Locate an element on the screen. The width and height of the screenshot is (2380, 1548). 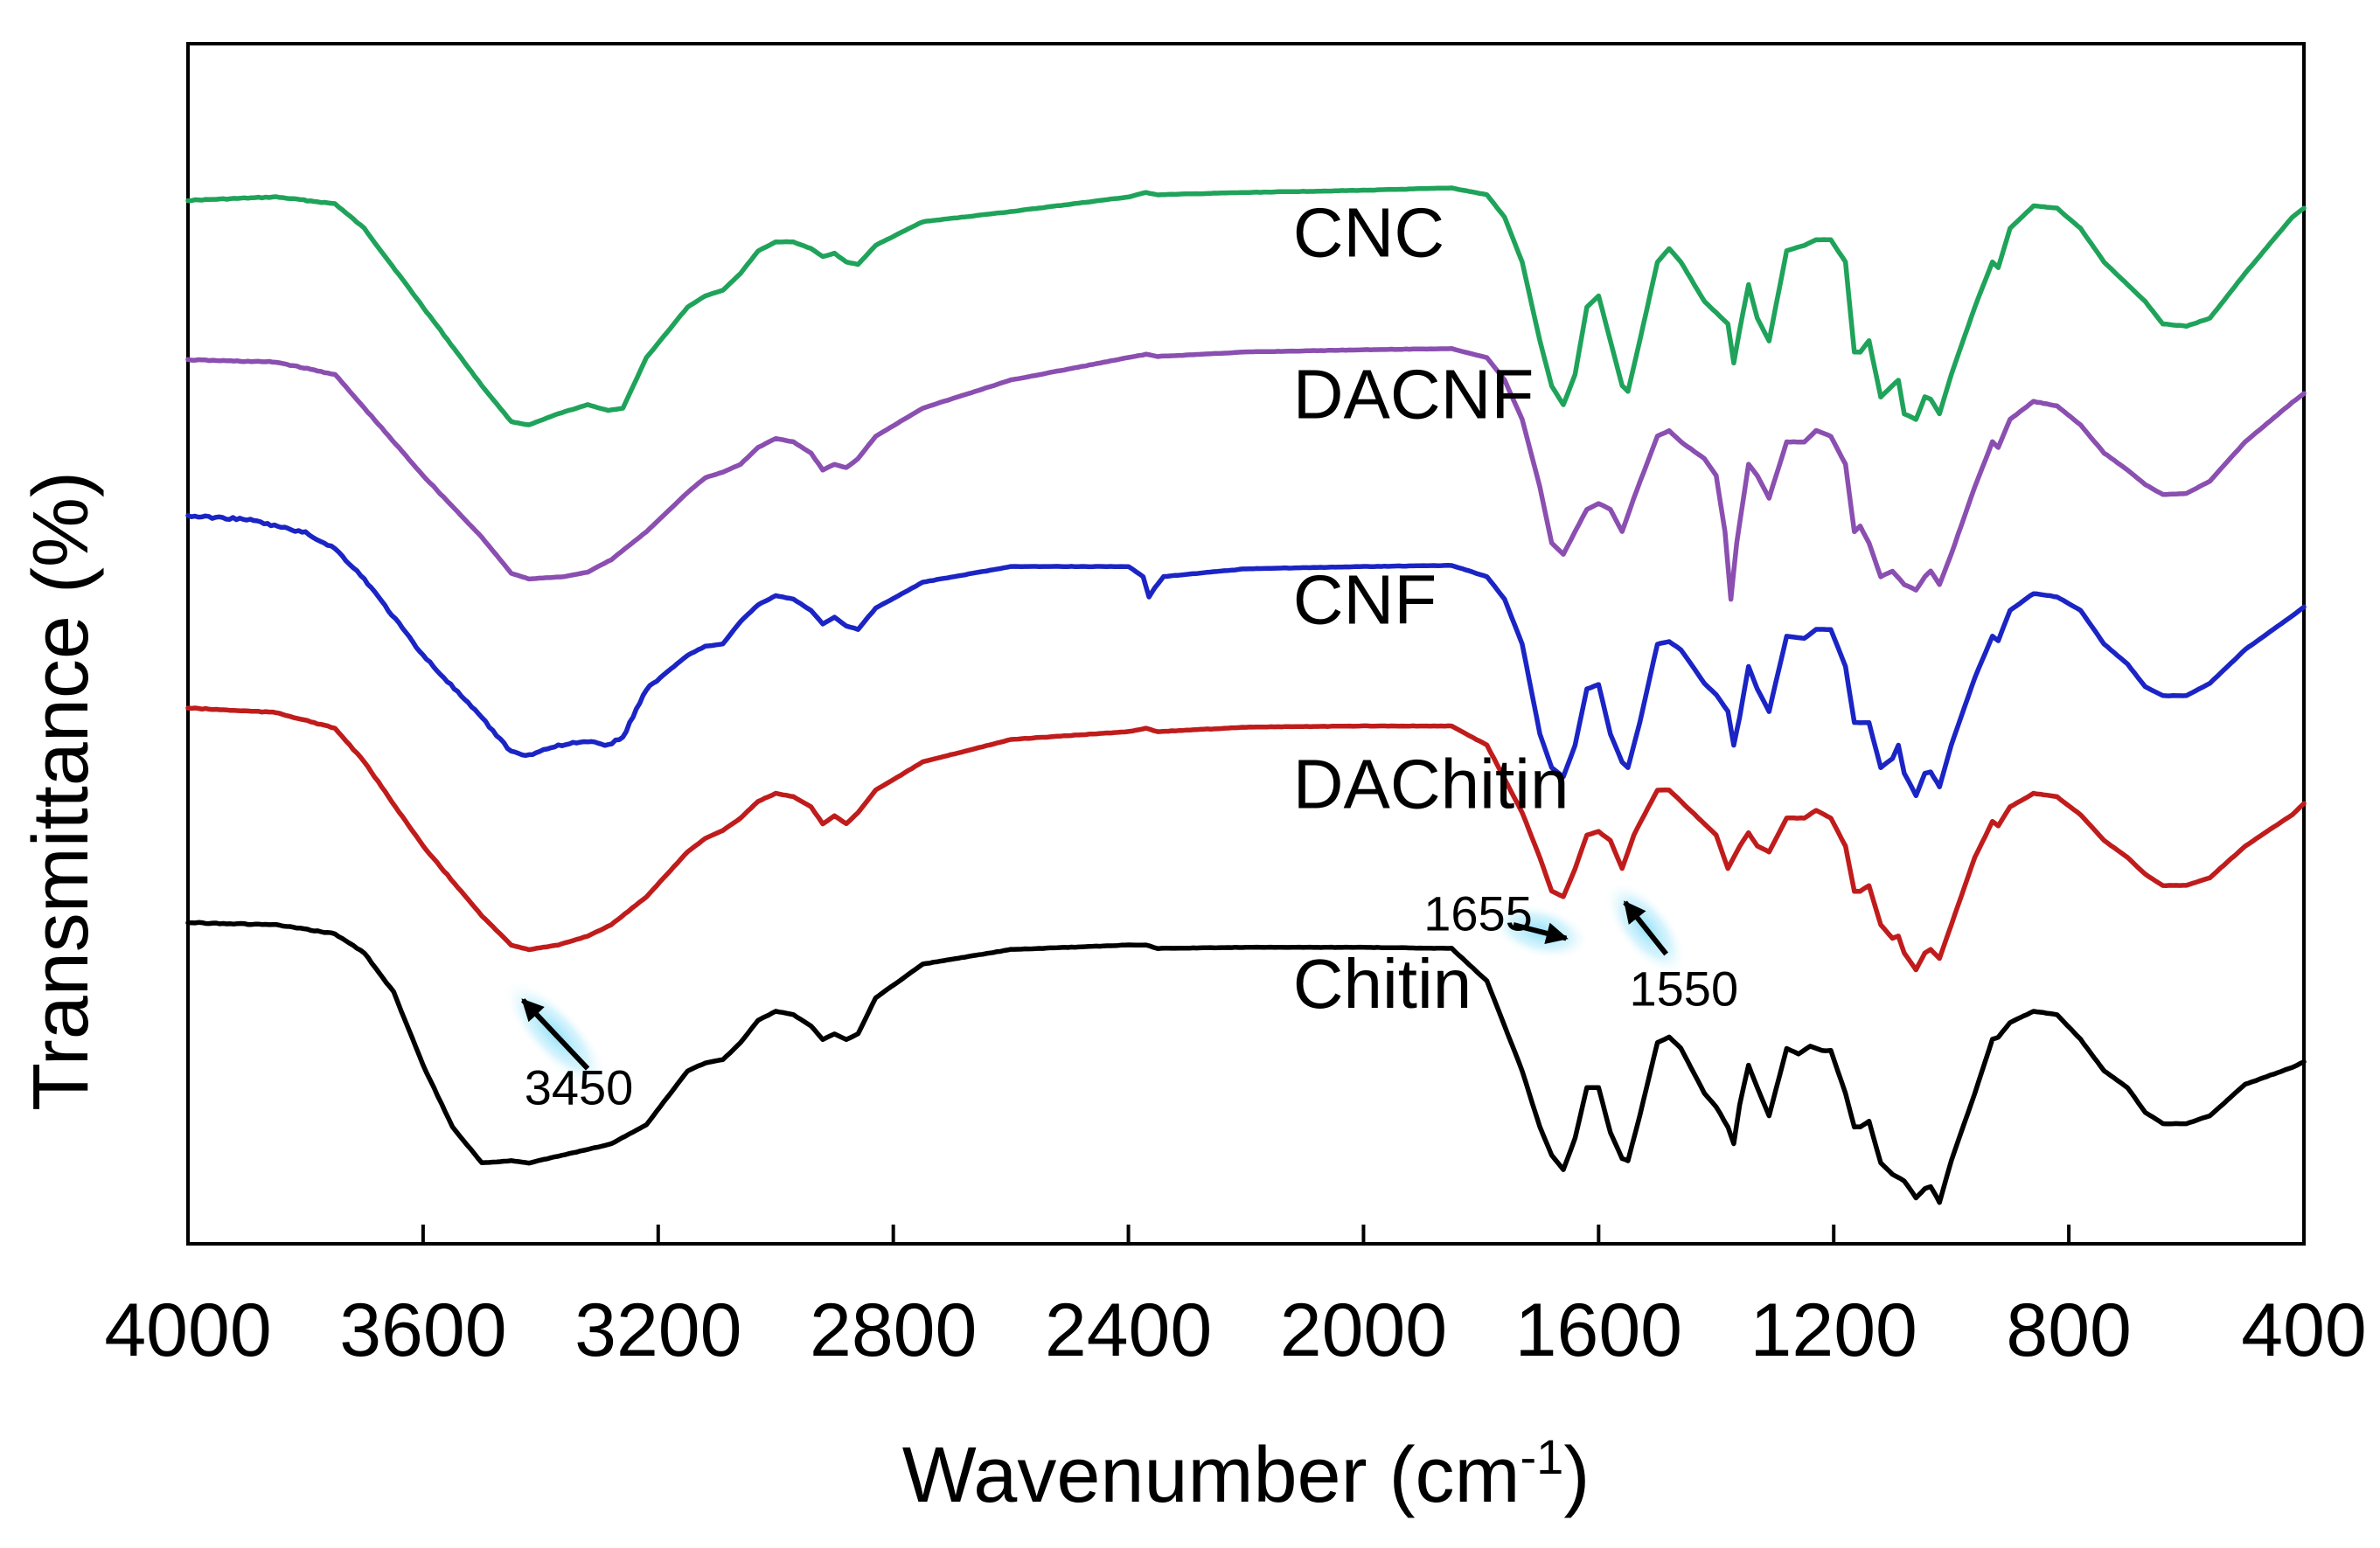
series-line-cnc is located at coordinates (1246, 306).